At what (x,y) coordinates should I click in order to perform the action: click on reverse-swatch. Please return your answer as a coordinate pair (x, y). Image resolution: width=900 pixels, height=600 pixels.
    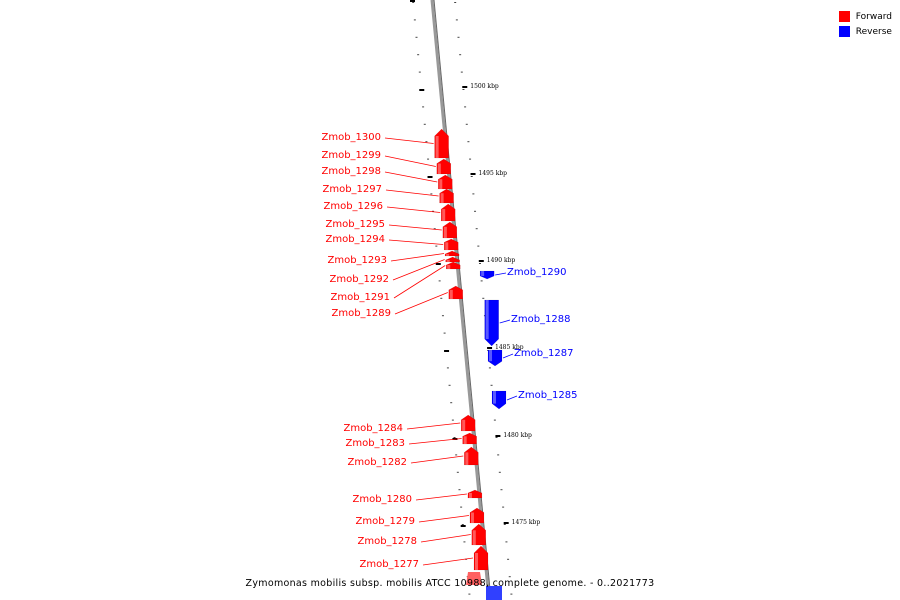
    Looking at the image, I should click on (844, 31).